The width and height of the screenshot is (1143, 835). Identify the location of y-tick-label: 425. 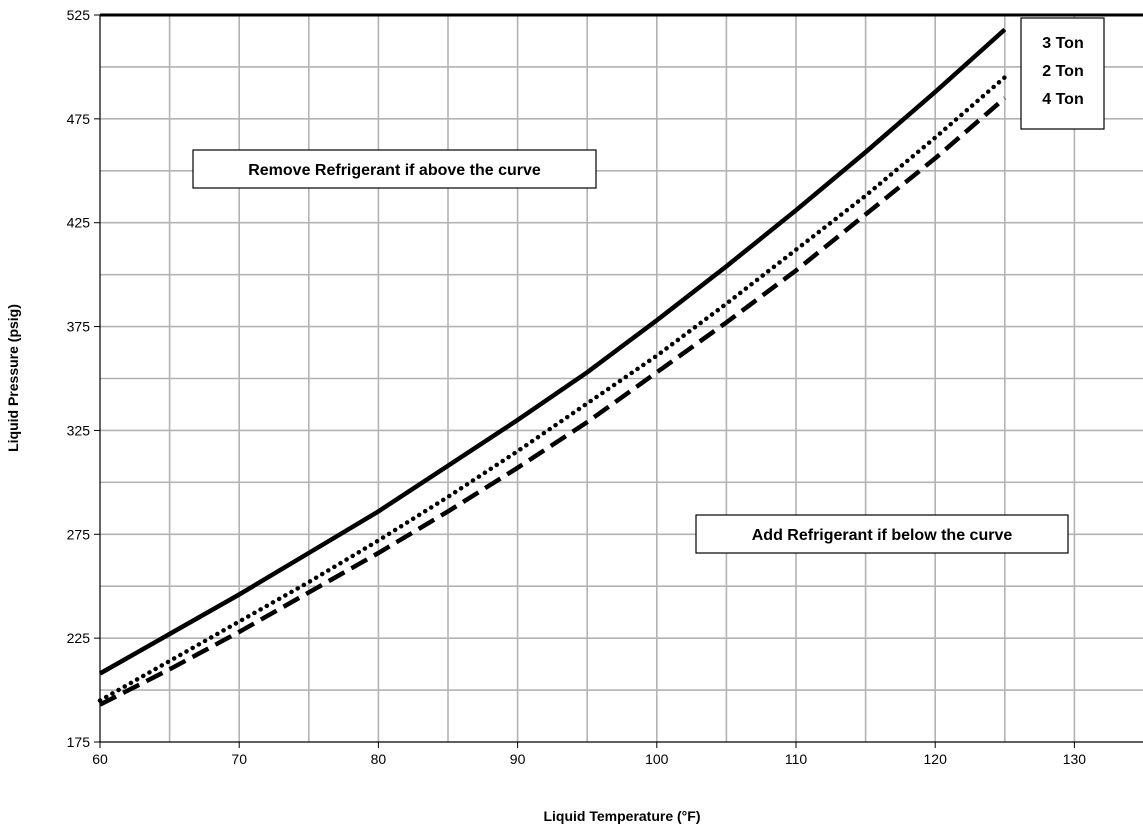
(79, 223).